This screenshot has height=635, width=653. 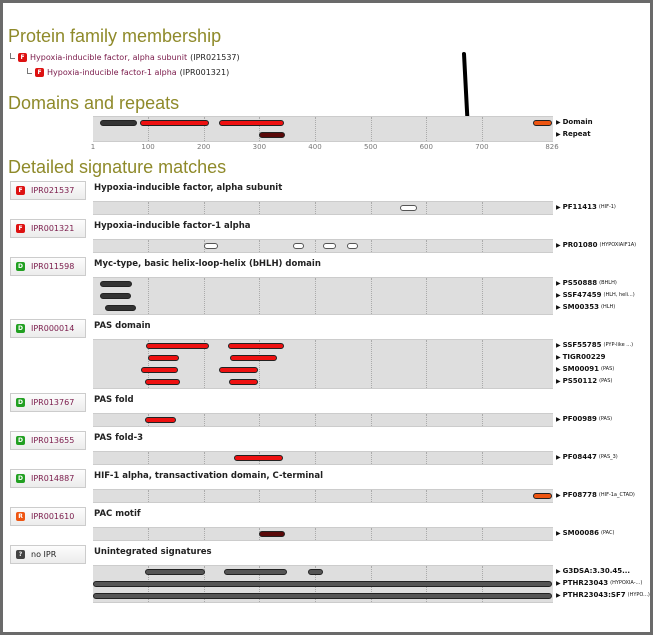 What do you see at coordinates (580, 307) in the screenshot?
I see `signature-accession: SM00353` at bounding box center [580, 307].